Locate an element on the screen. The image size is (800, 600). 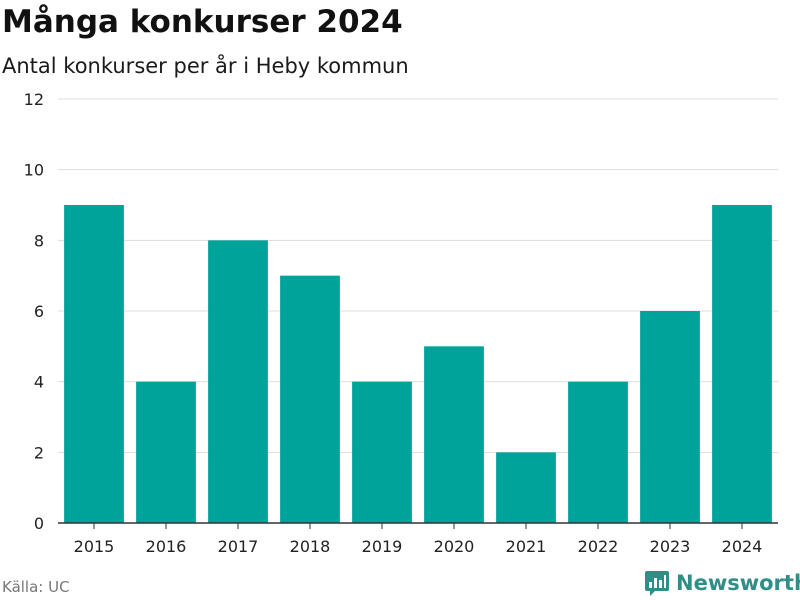
x-tick-label: 2018 is located at coordinates (310, 546).